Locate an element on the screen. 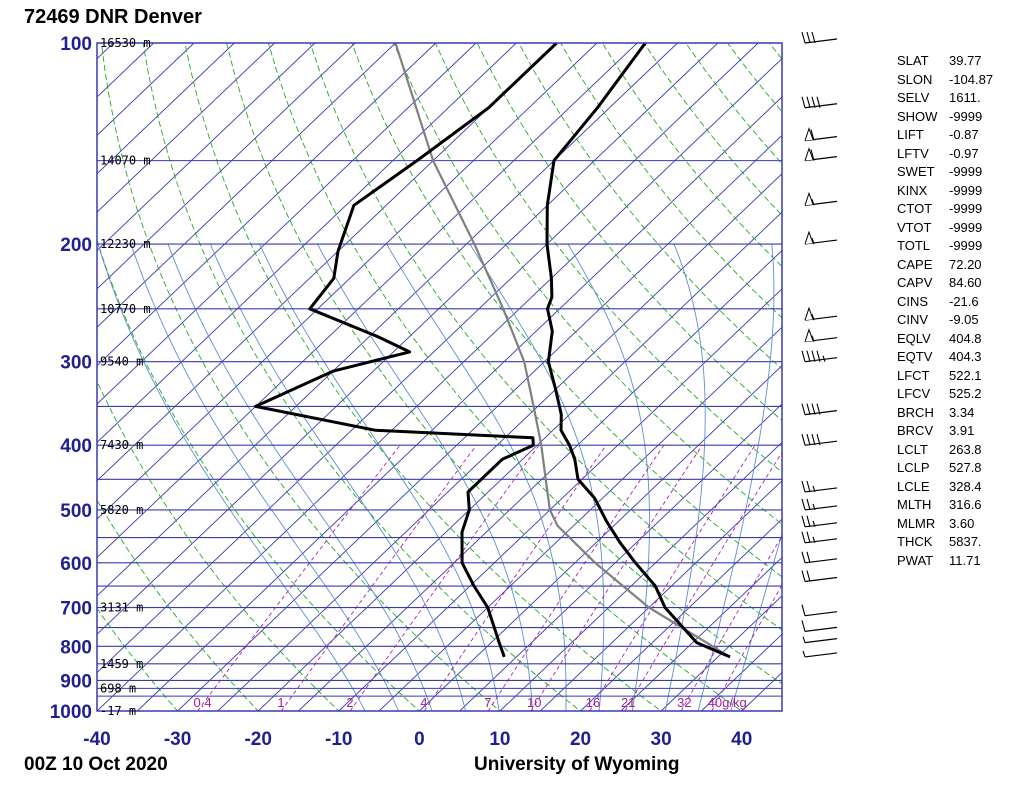 Image resolution: width=1024 pixels, height=791 pixels. height-label: 1459 m is located at coordinates (121, 664).